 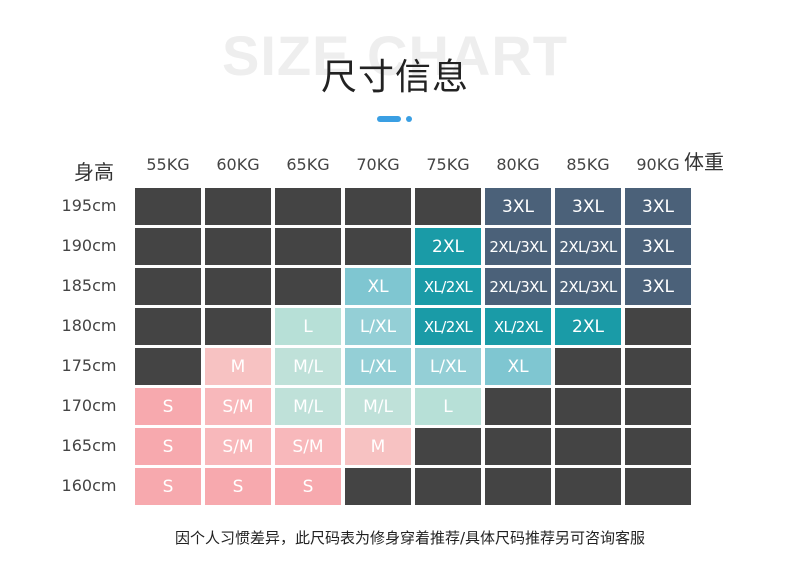 I want to click on height-label: 190cm, so click(x=89, y=245).